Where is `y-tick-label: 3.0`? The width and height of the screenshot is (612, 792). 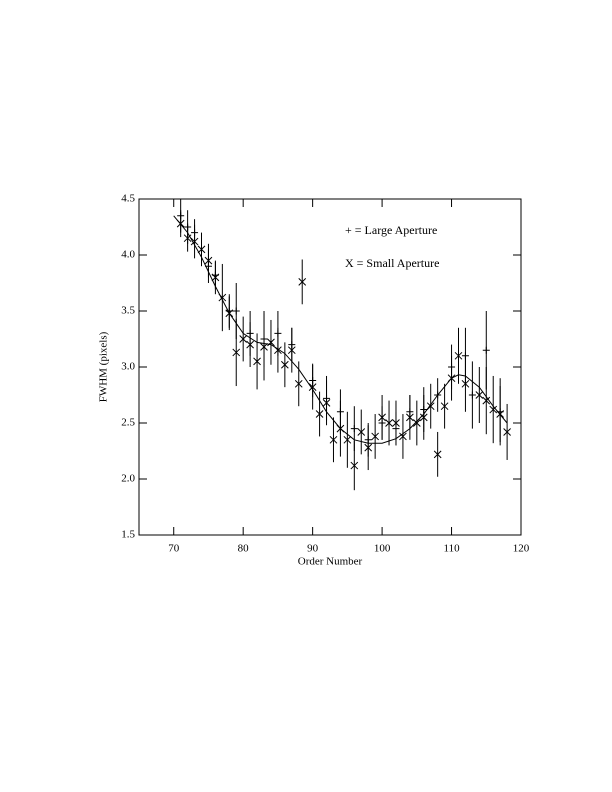
y-tick-label: 3.0 is located at coordinates (128, 367).